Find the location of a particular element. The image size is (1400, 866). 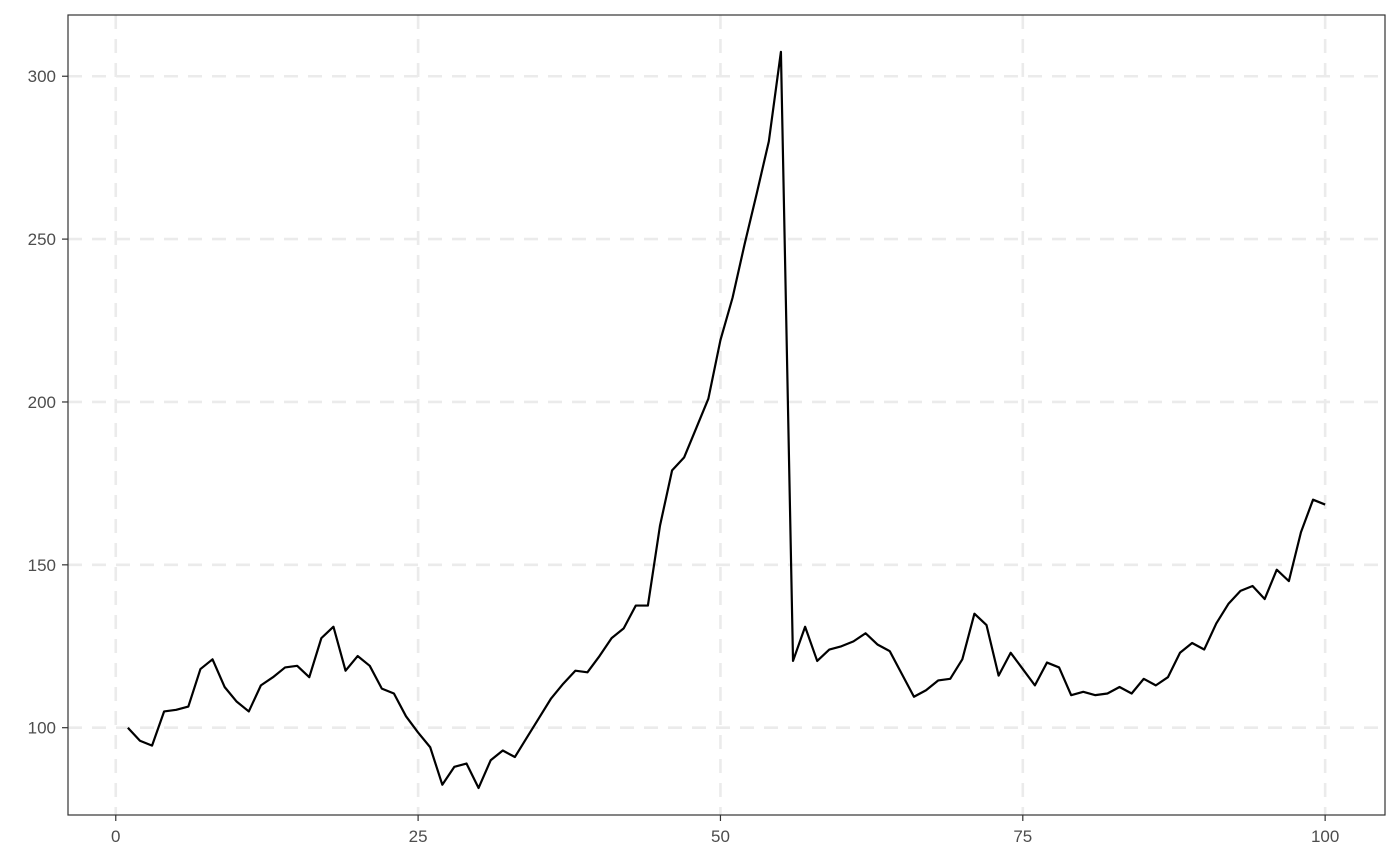

y-tick-label: 100 is located at coordinates (42, 728).